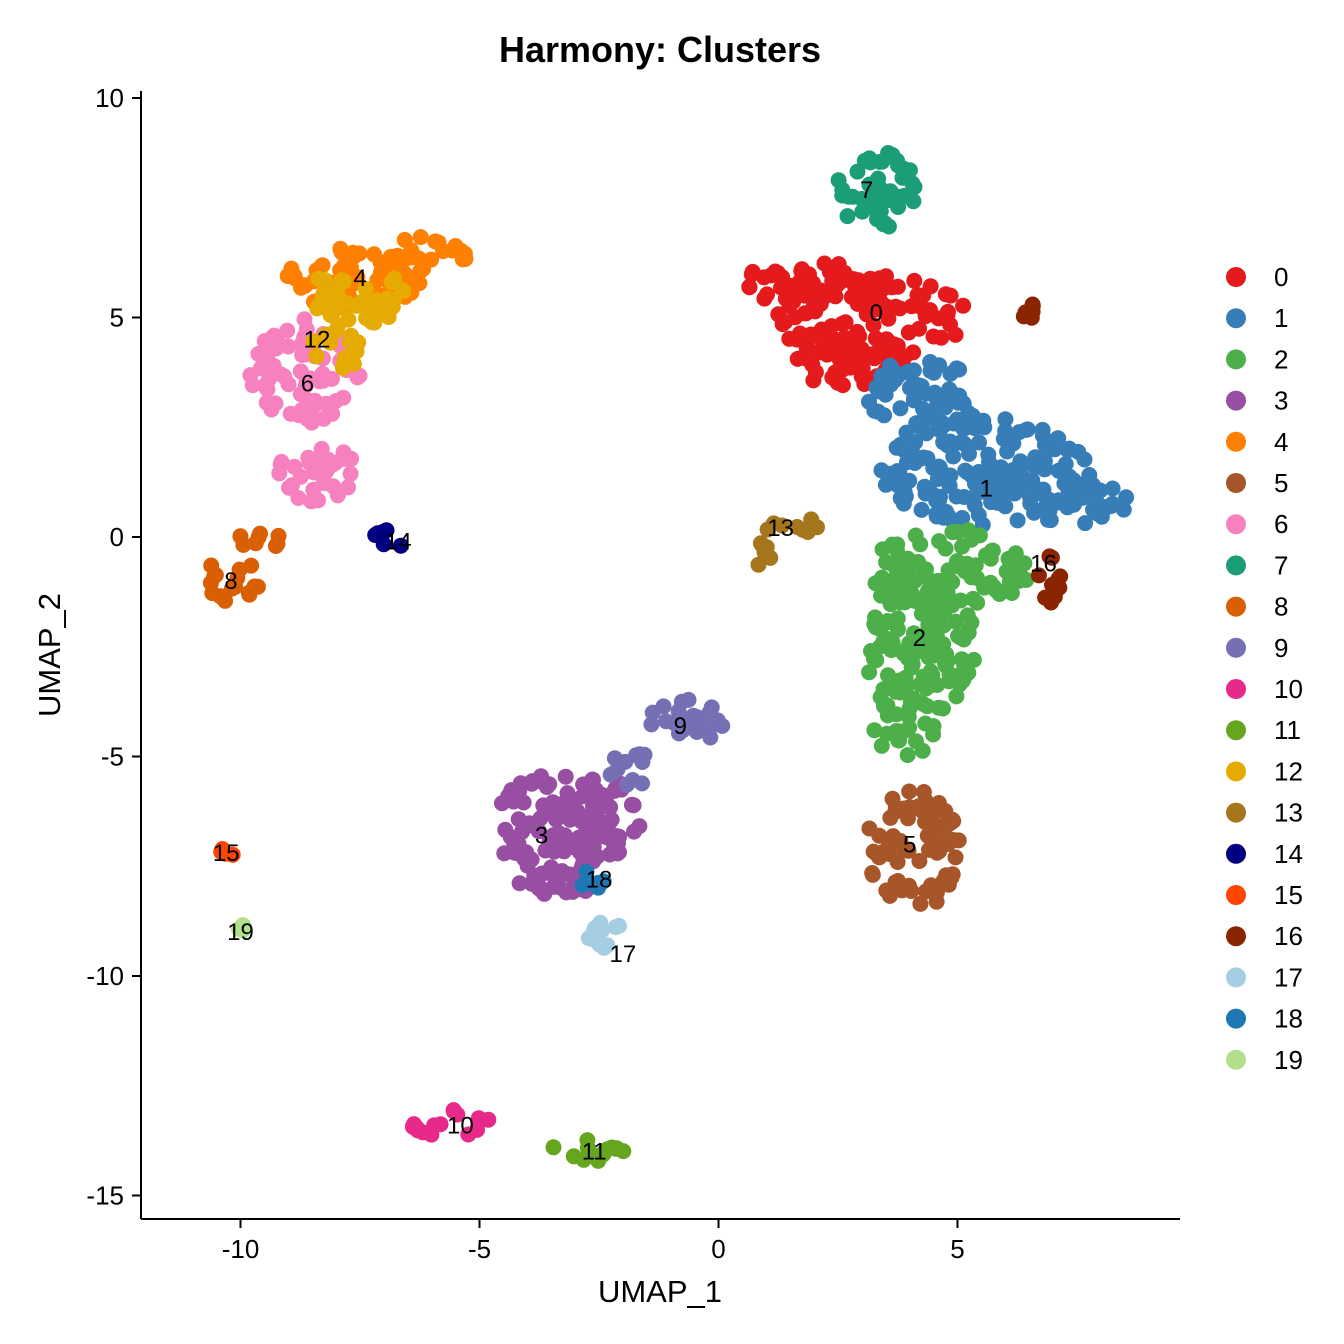 This screenshot has width=1344, height=1344. Describe the element at coordinates (866, 190) in the screenshot. I see `cluster-label-7: 7` at that location.